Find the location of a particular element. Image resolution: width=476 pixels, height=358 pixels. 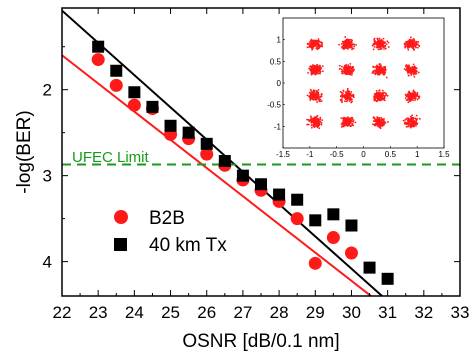

inset-x-tick-label: 1.5 is located at coordinates (444, 154).